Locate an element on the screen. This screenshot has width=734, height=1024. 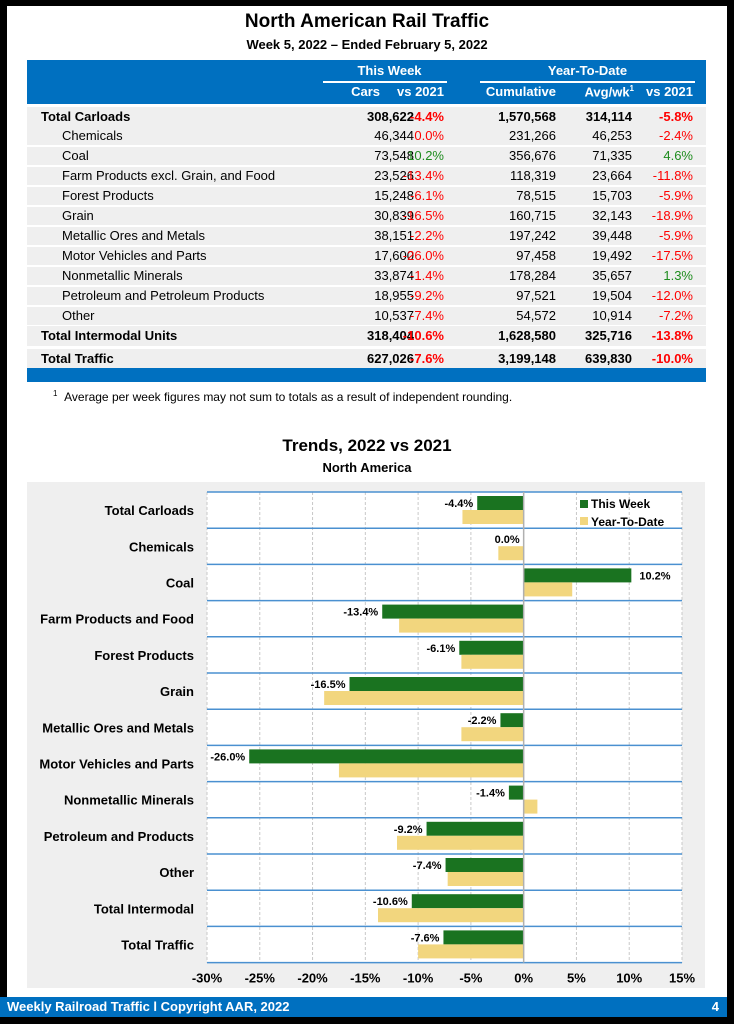
col-avg-wk: Avg/wk1 is located at coordinates (609, 92).